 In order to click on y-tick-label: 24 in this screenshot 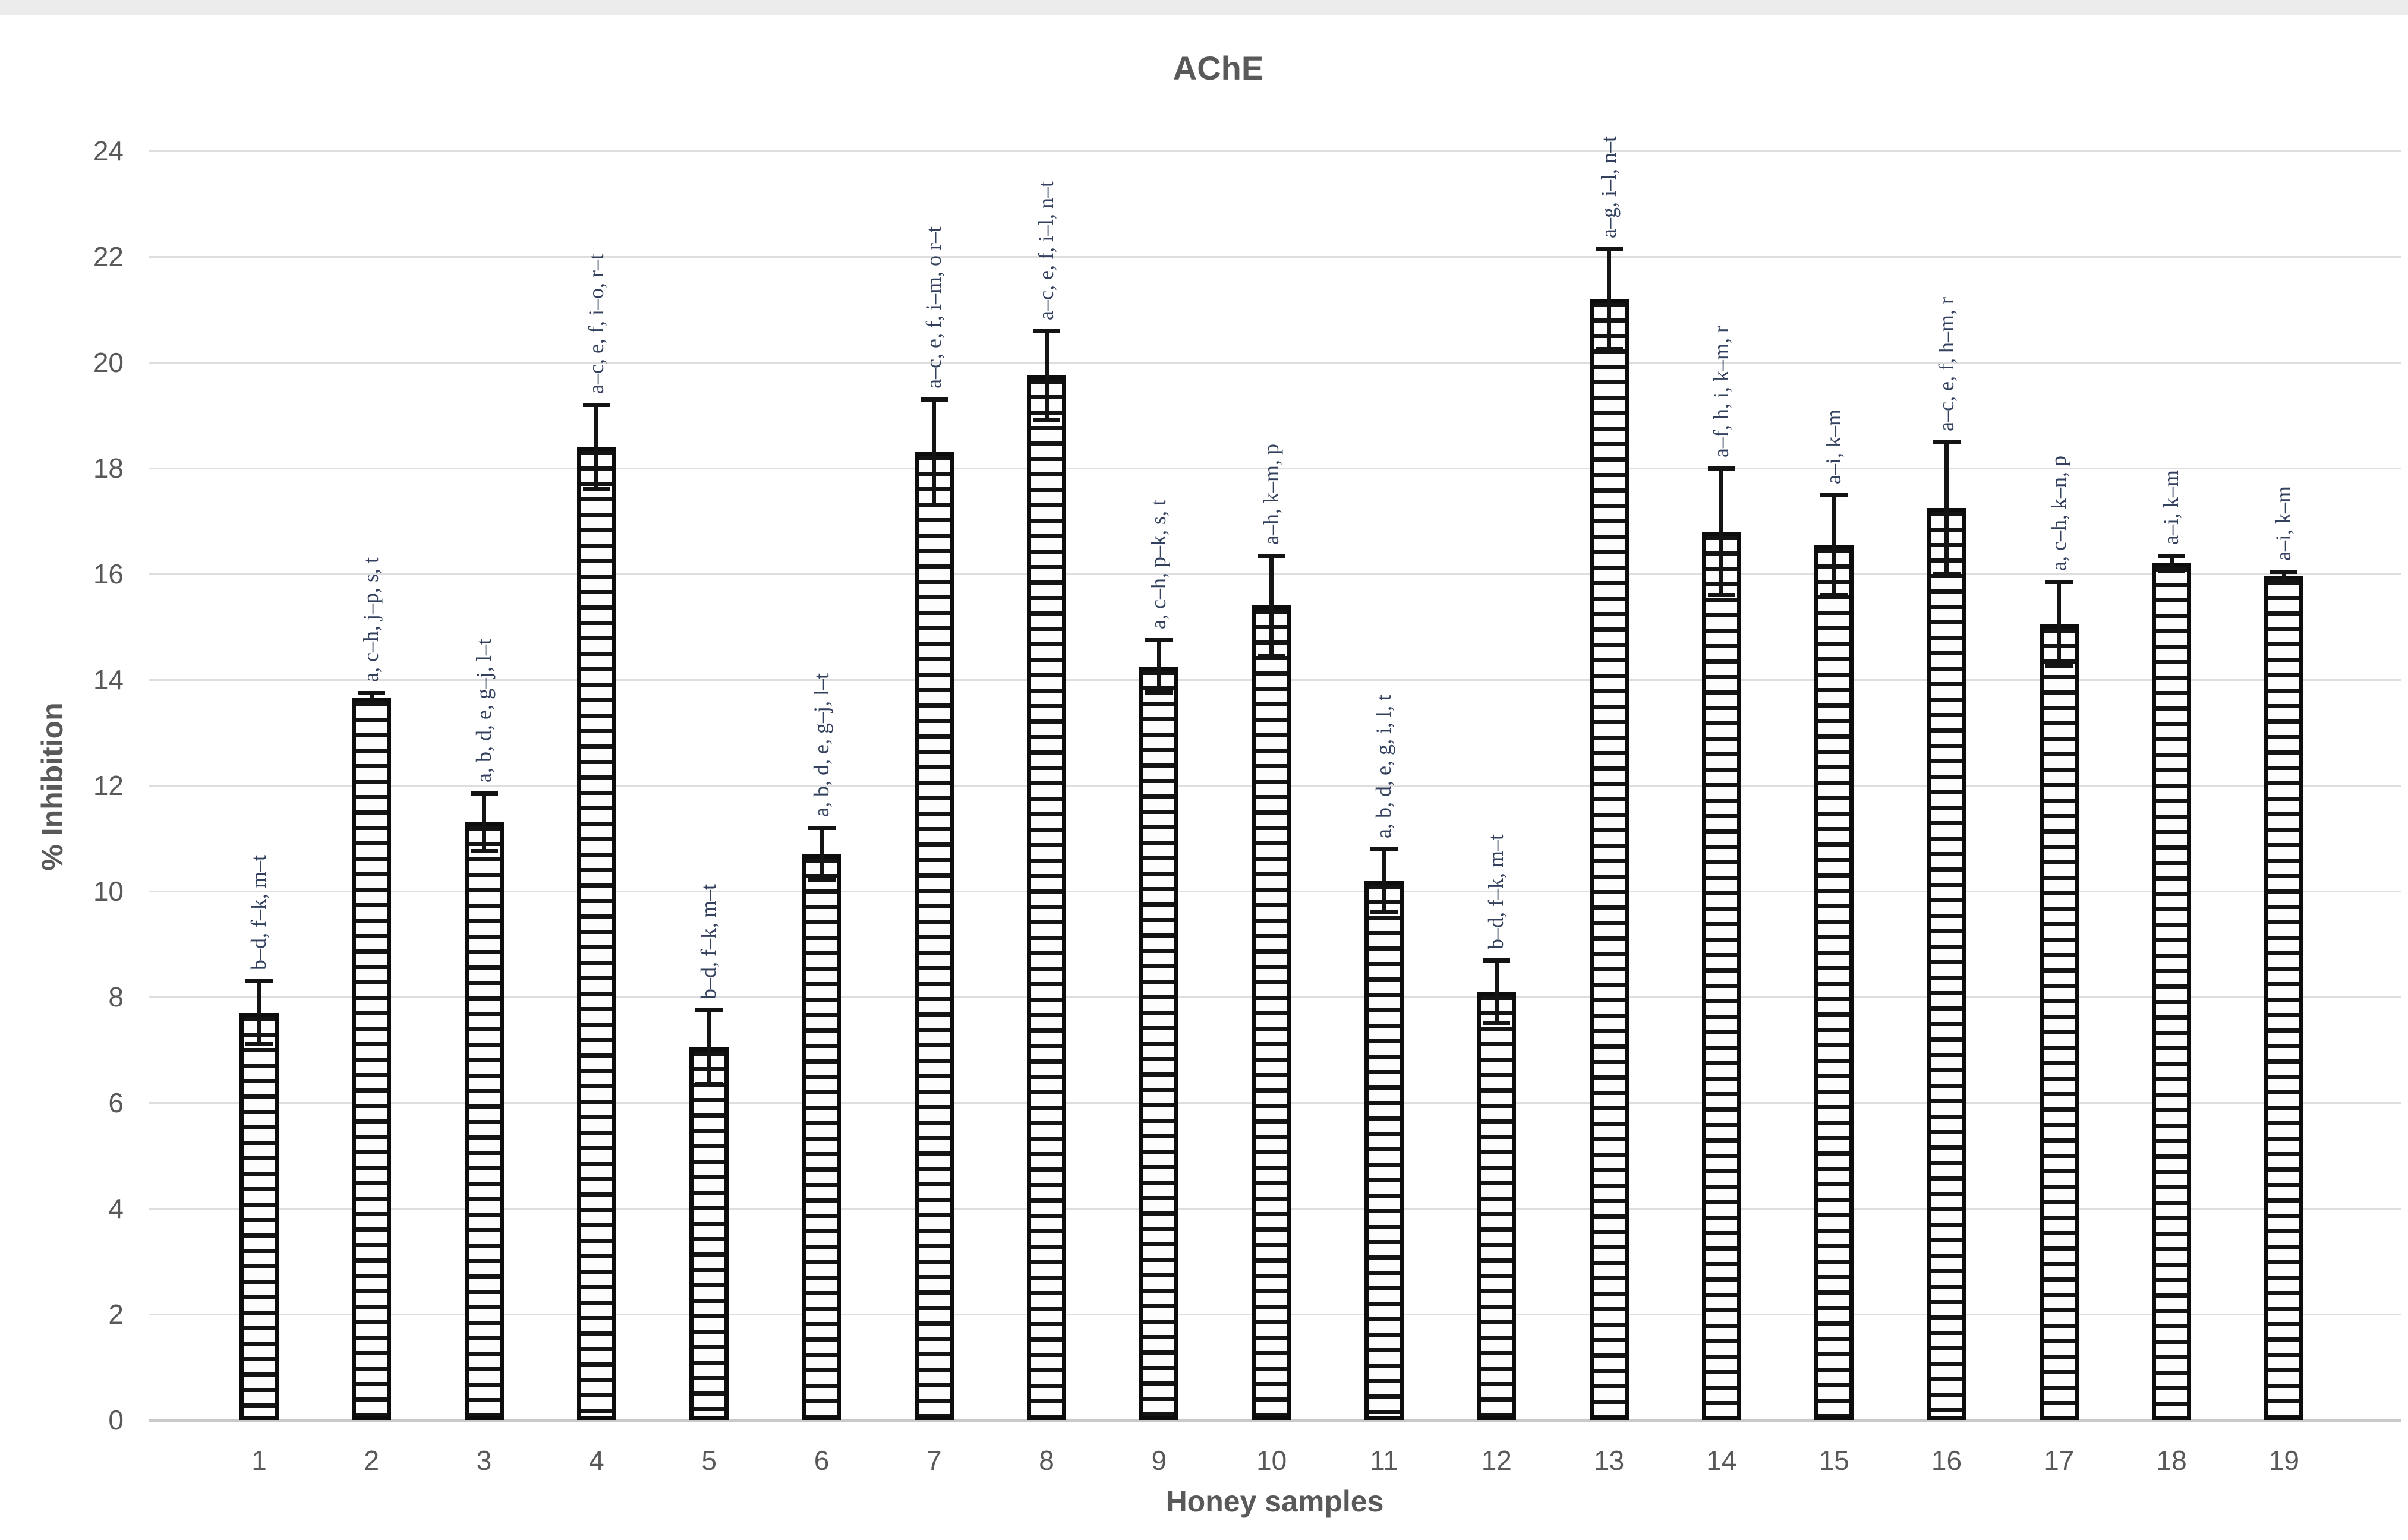, I will do `click(109, 150)`.